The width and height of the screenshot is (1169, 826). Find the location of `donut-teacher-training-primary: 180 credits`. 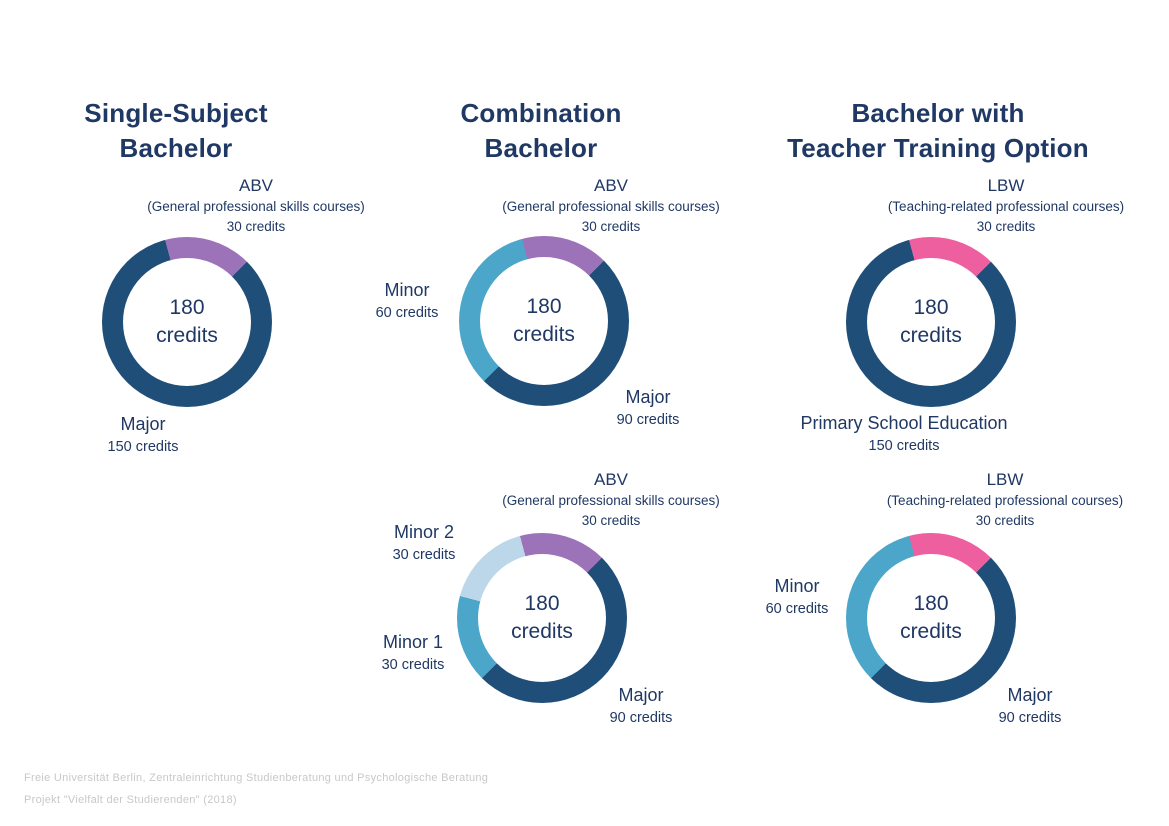

donut-teacher-training-primary: 180 credits is located at coordinates (931, 322).